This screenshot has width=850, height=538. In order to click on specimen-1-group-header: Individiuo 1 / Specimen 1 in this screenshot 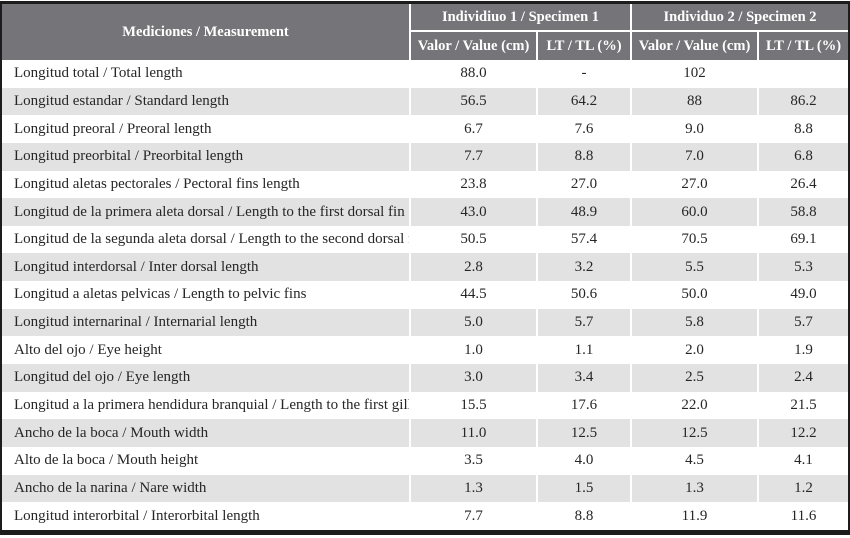, I will do `click(521, 18)`.